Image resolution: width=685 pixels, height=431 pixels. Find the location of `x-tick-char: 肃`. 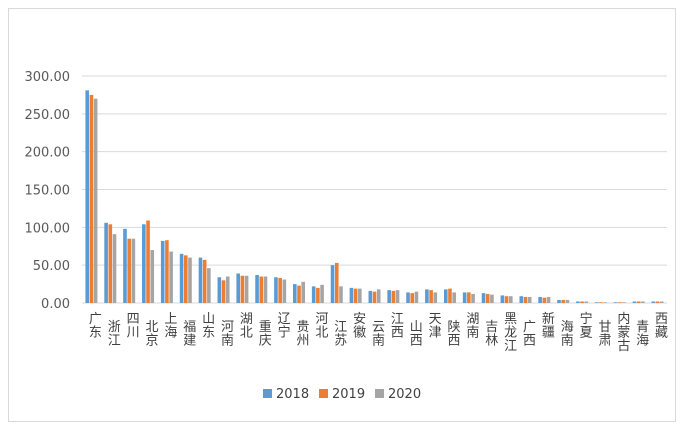

x-tick-char: 肃 is located at coordinates (604, 341).